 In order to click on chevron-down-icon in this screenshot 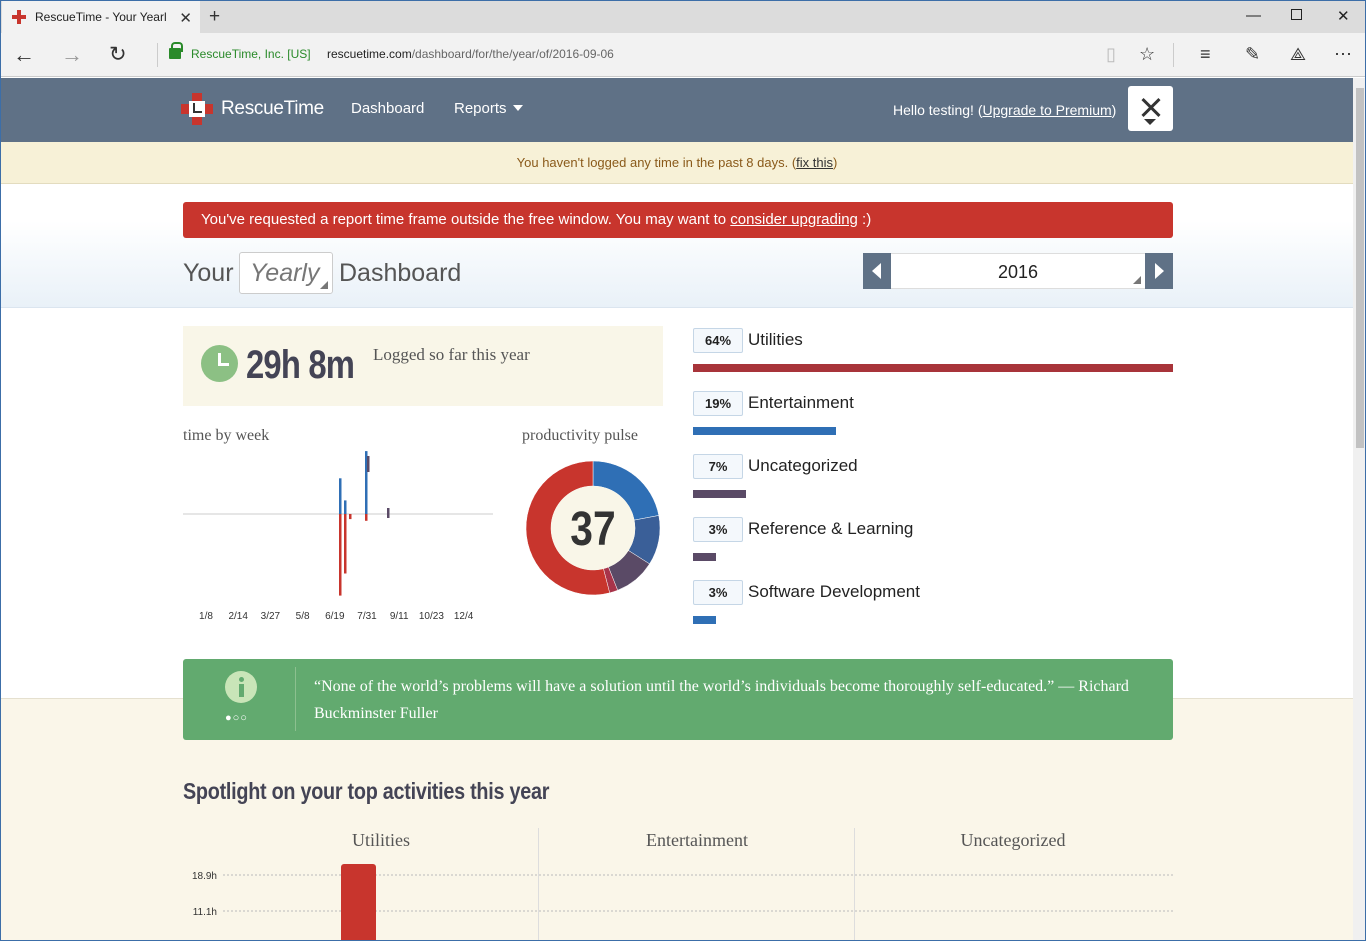, I will do `click(517, 108)`.